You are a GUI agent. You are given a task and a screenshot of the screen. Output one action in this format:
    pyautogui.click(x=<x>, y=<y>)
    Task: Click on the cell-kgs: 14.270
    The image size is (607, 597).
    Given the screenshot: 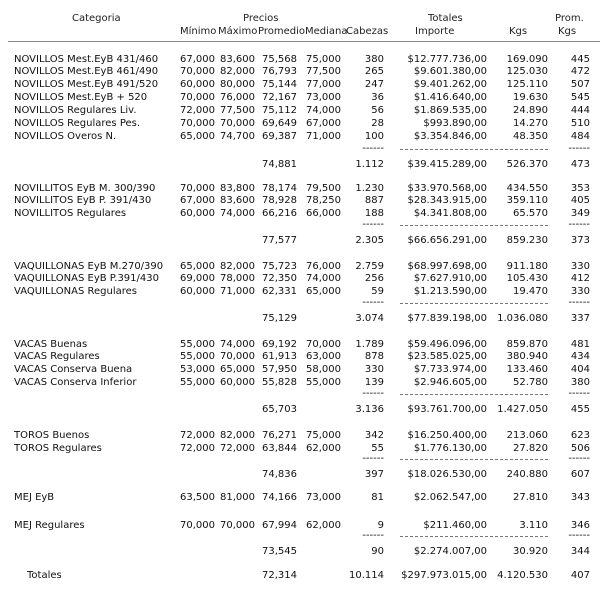 What is the action you would take?
    pyautogui.click(x=530, y=123)
    